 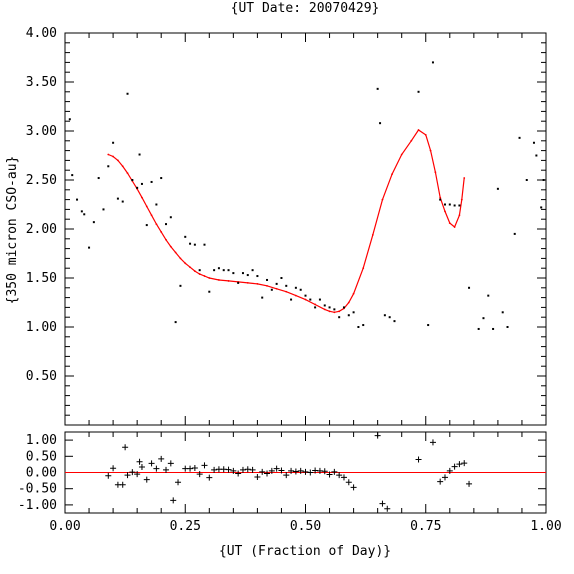 I want to click on bottom-panel-residuals, so click(x=289, y=472).